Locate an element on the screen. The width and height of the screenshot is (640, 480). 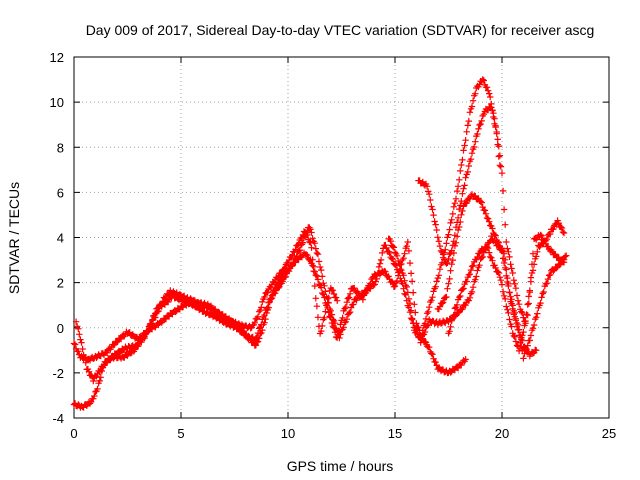
x-tick-label: 20 is located at coordinates (502, 433).